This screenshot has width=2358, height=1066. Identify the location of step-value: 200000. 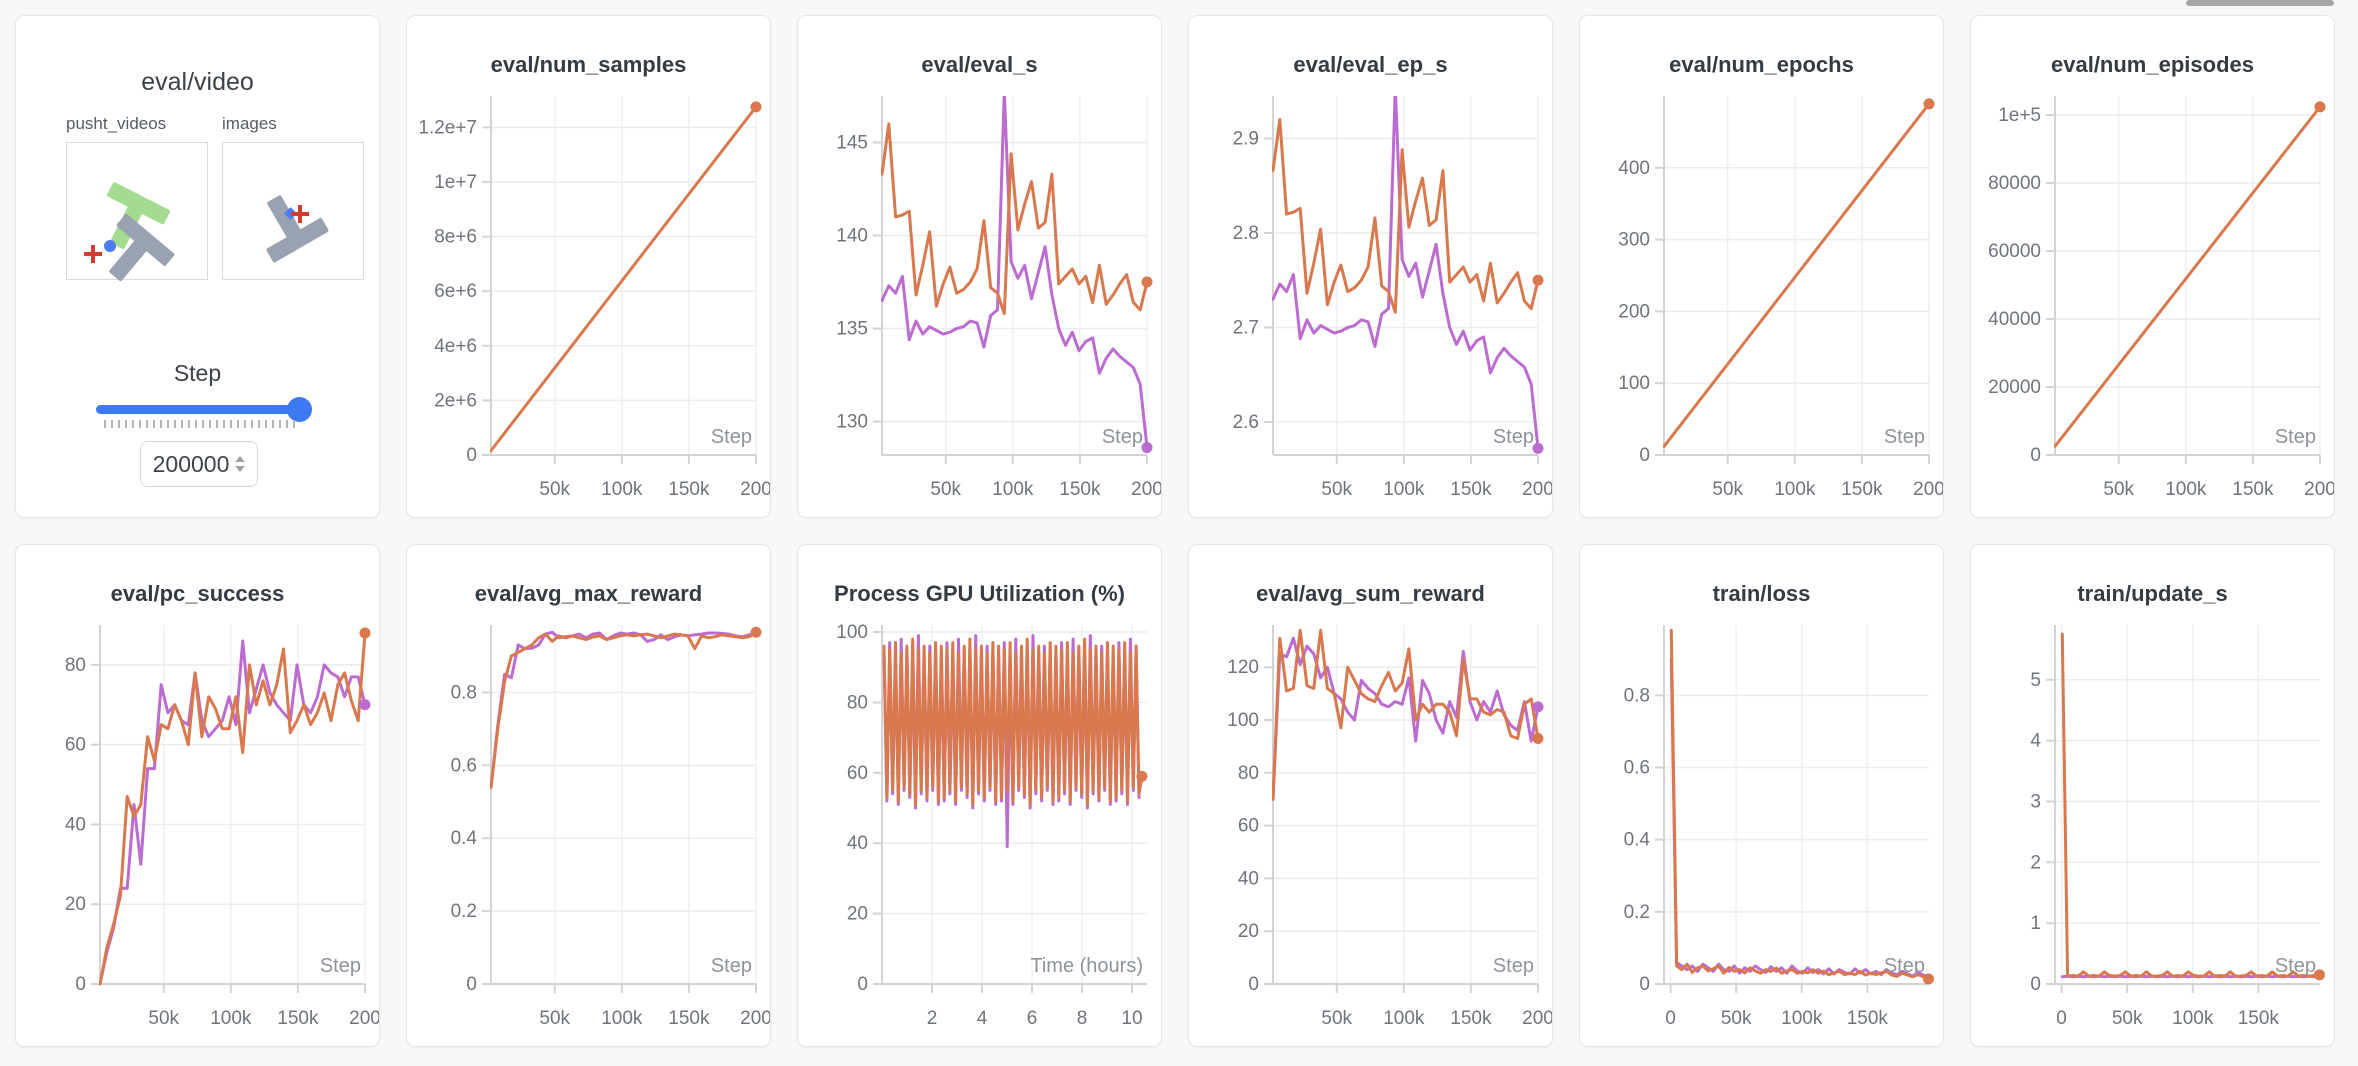
(191, 463).